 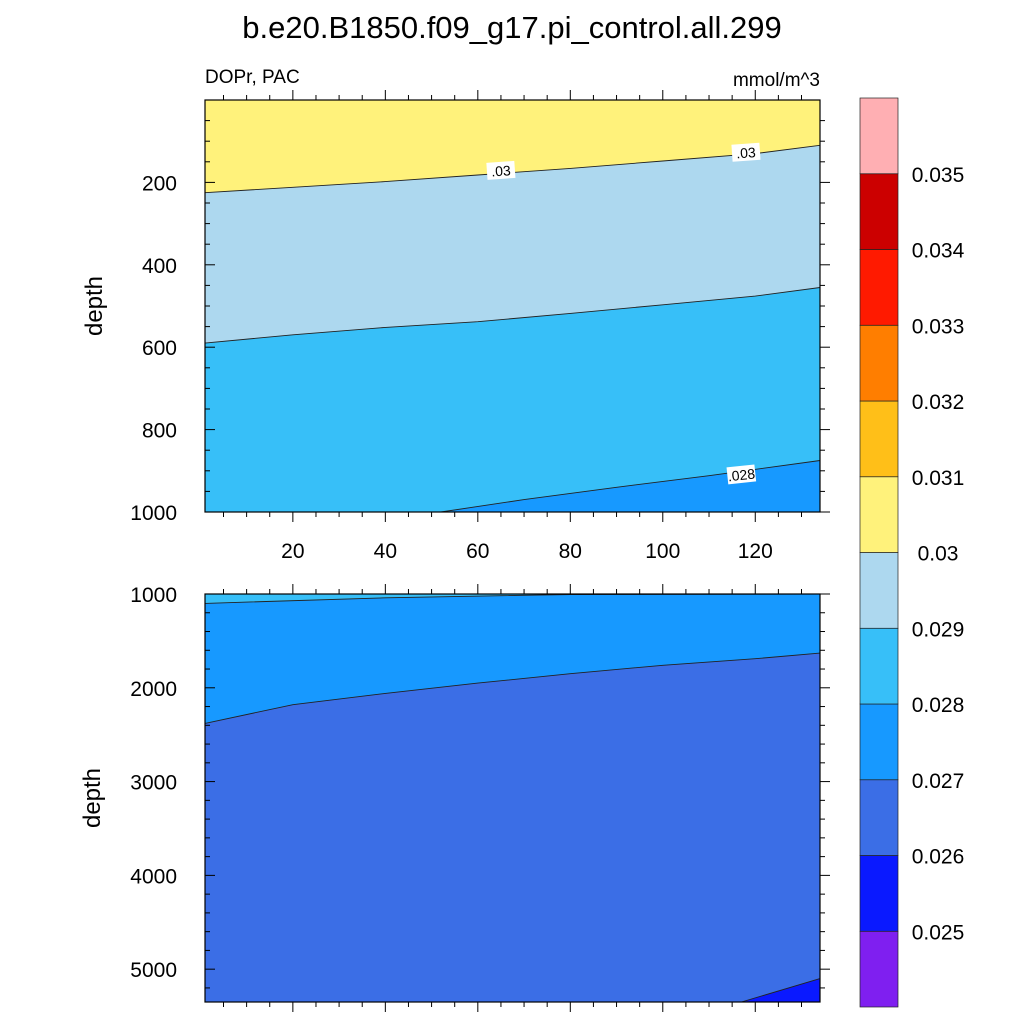 I want to click on y-tick-label: 5000, so click(x=153, y=970).